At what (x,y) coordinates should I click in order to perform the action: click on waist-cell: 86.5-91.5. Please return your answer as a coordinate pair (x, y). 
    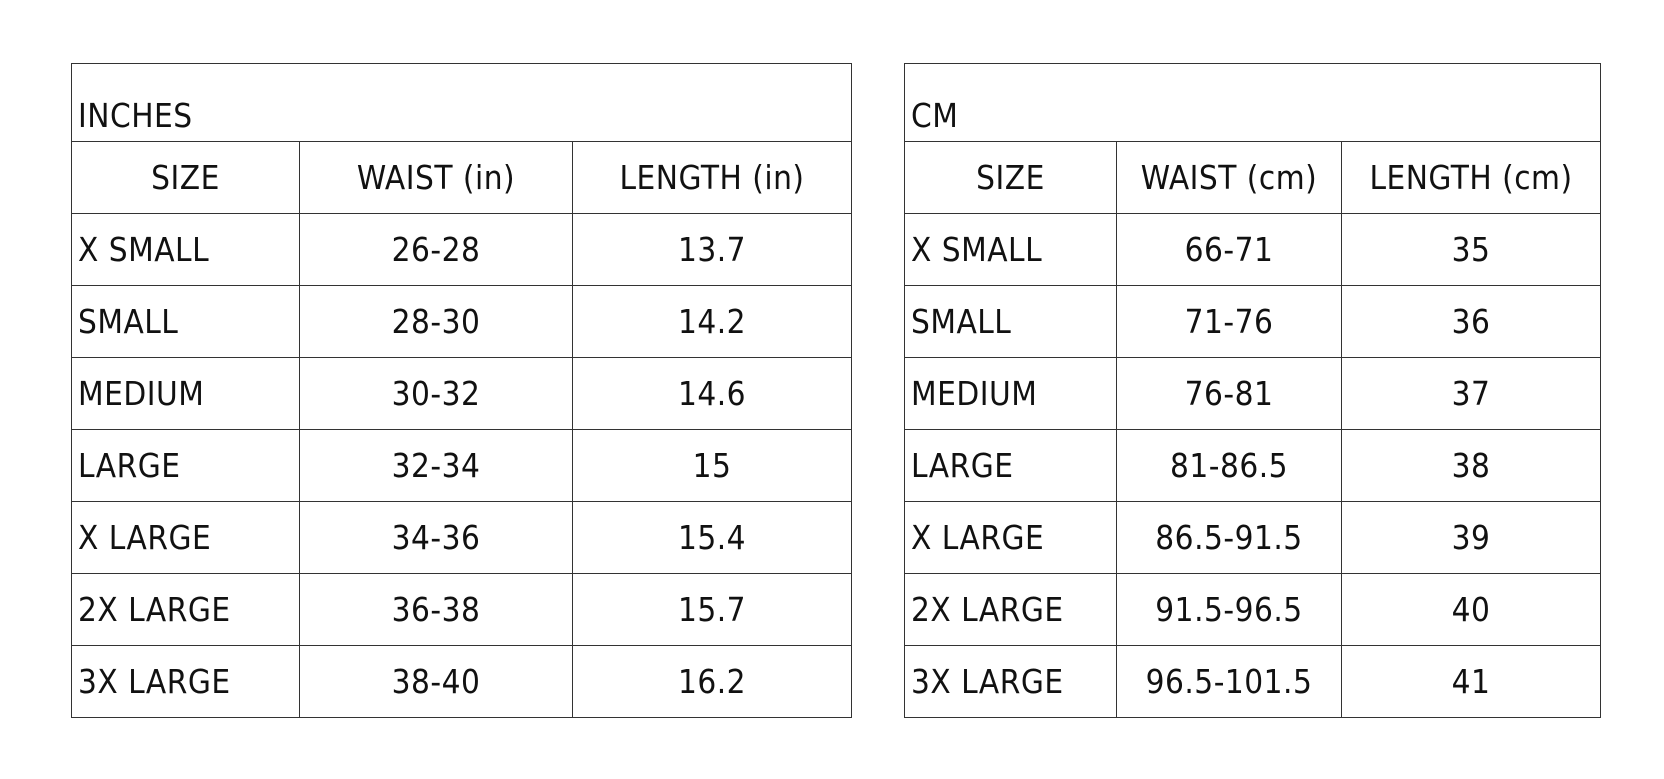
    Looking at the image, I should click on (1229, 537).